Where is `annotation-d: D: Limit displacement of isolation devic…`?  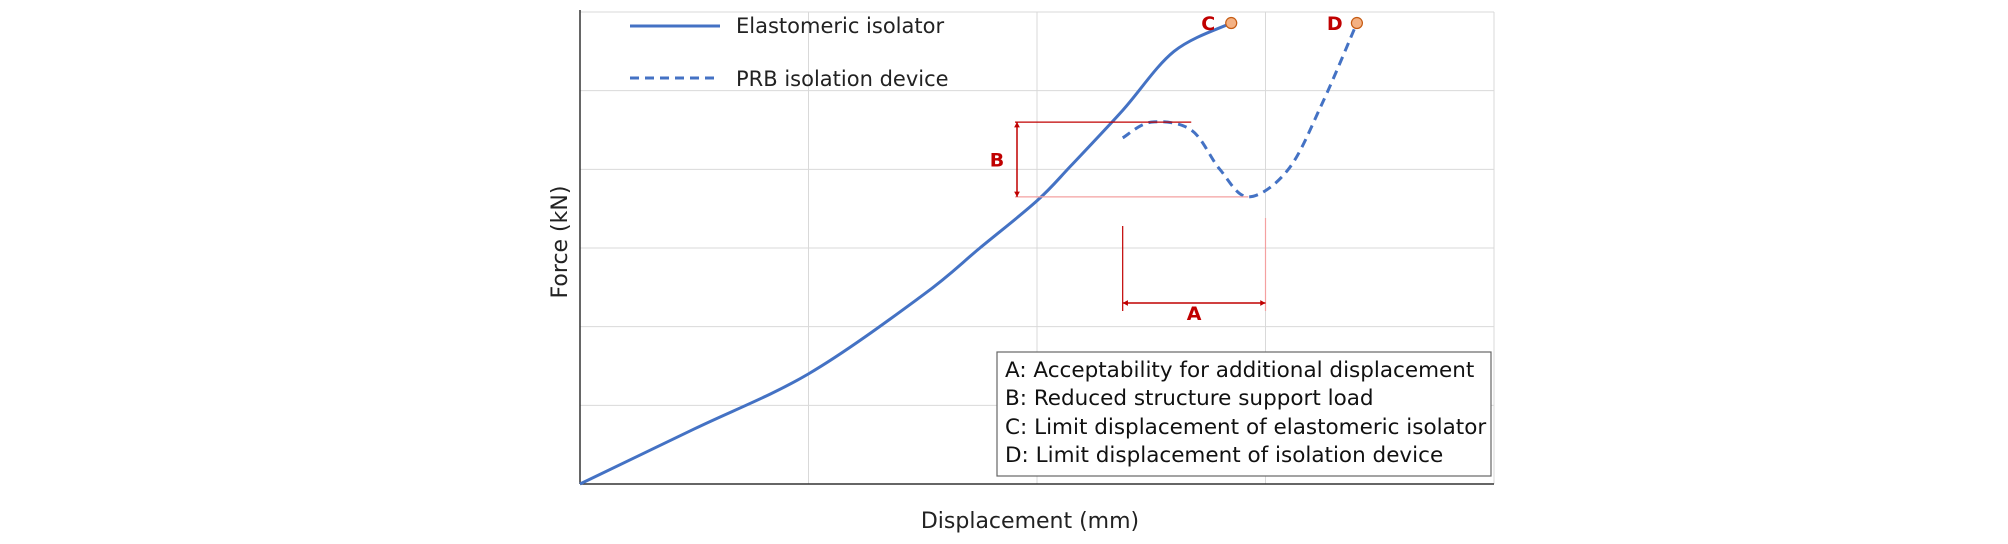 annotation-d: D: Limit displacement of isolation devic… is located at coordinates (1224, 455).